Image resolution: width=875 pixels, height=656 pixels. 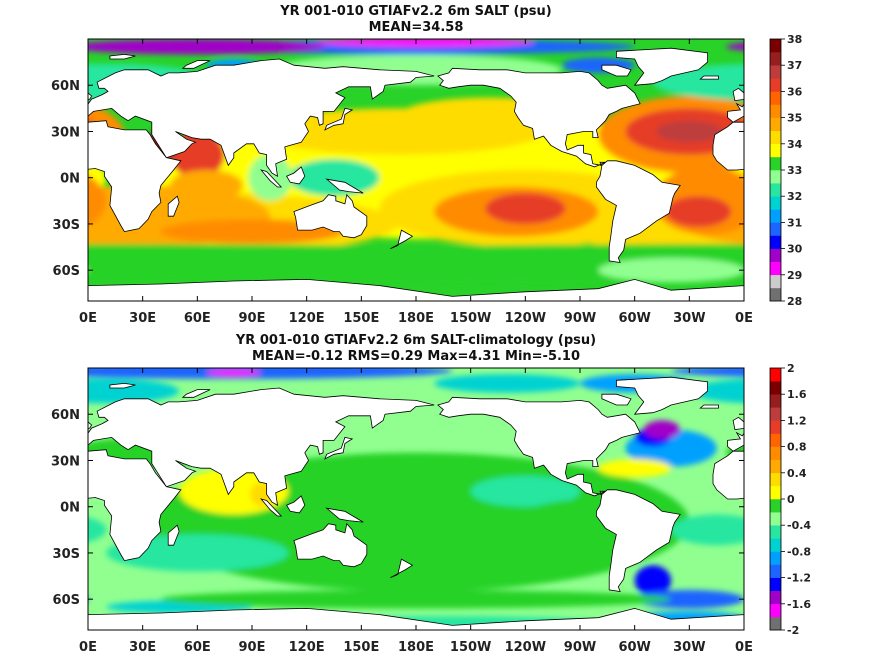 What do you see at coordinates (339, 448) in the screenshot?
I see `land-japan` at bounding box center [339, 448].